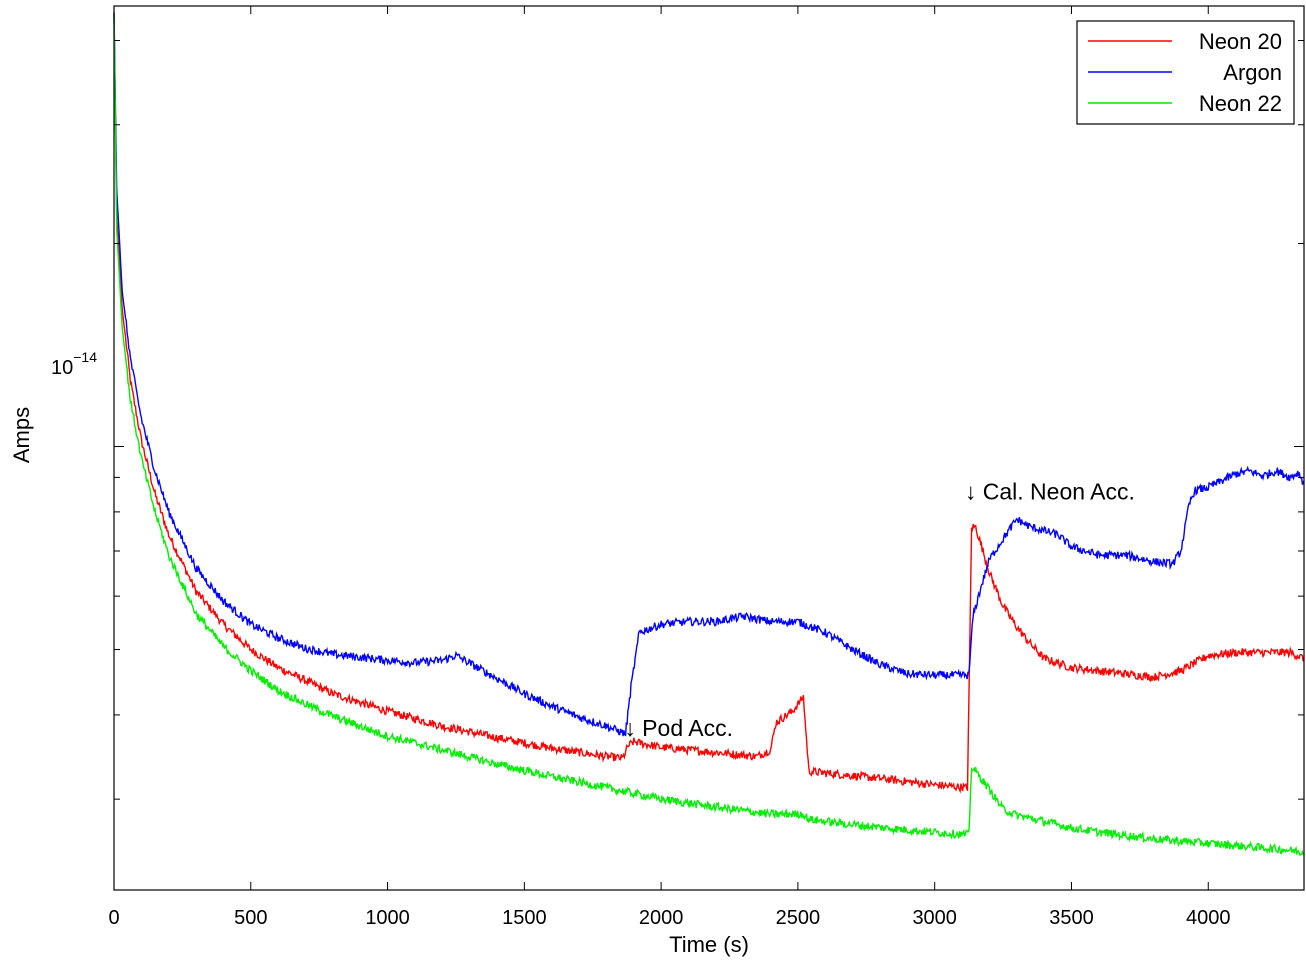 The height and width of the screenshot is (965, 1306). What do you see at coordinates (85, 357) in the screenshot?
I see `y-tick-exponent: −14` at bounding box center [85, 357].